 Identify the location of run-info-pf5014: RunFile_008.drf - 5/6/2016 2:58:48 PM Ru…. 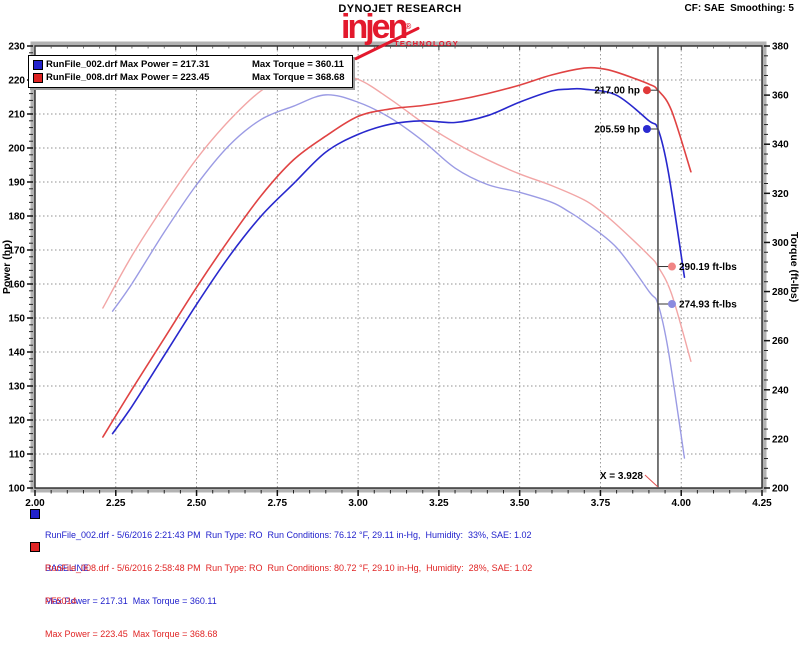
(281, 601).